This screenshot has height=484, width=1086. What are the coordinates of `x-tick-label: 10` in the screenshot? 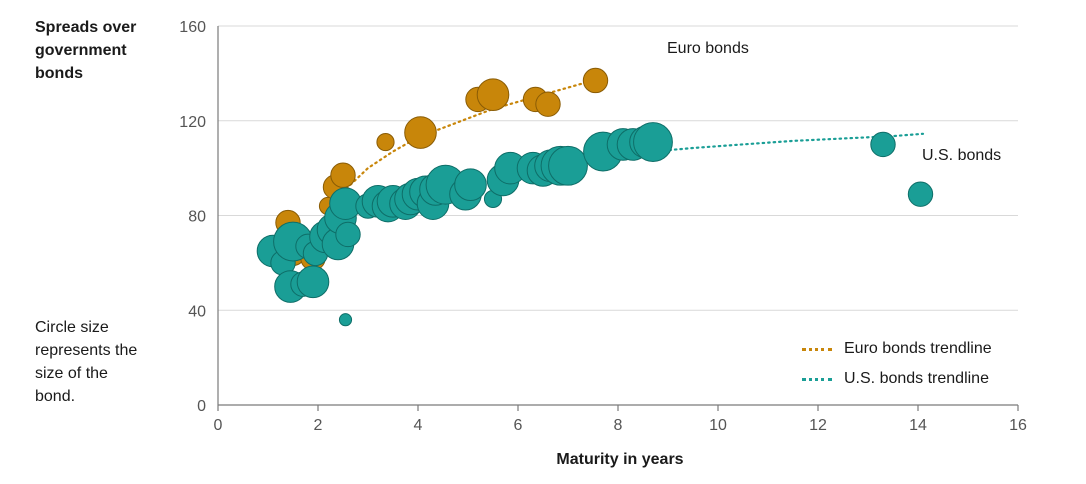 It's located at (718, 425).